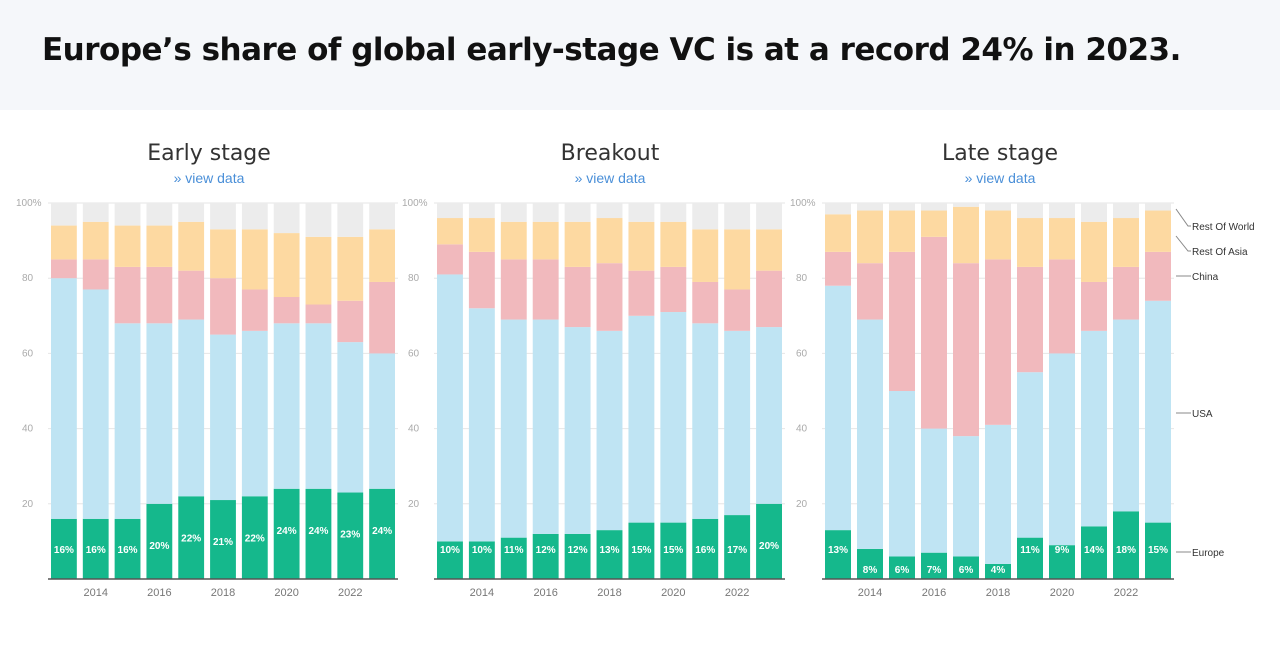 The image size is (1280, 655). Describe the element at coordinates (254, 537) in the screenshot. I see `bar-segment-europe-2019` at that location.